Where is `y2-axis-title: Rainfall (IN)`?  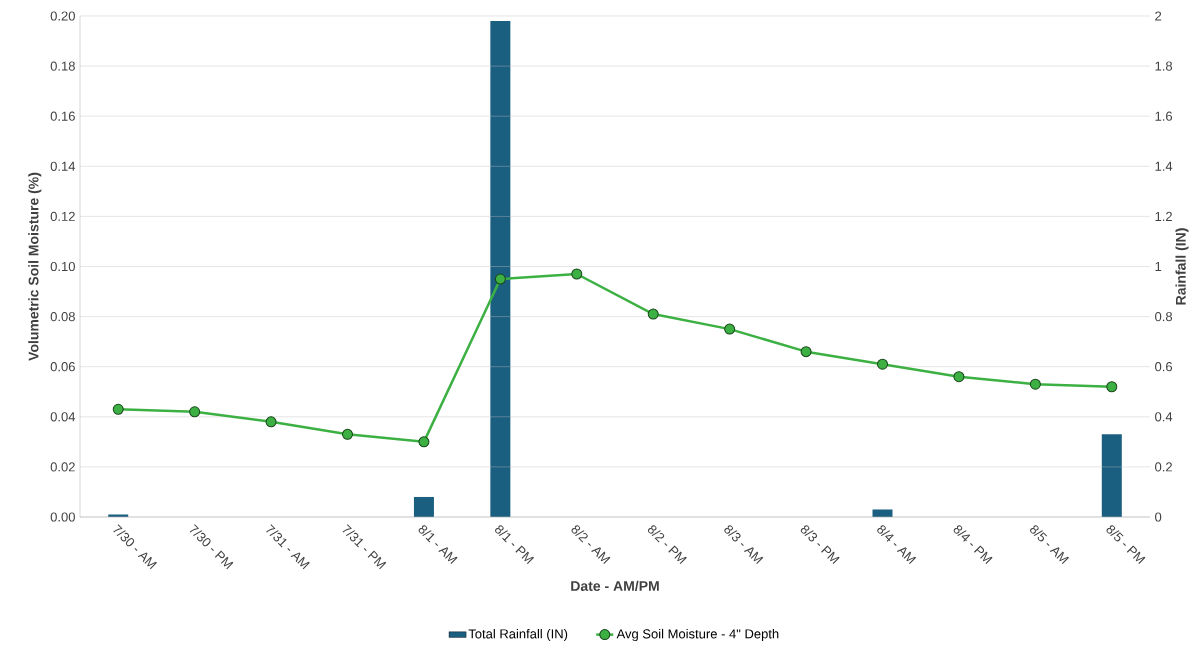
y2-axis-title: Rainfall (IN) is located at coordinates (1182, 266).